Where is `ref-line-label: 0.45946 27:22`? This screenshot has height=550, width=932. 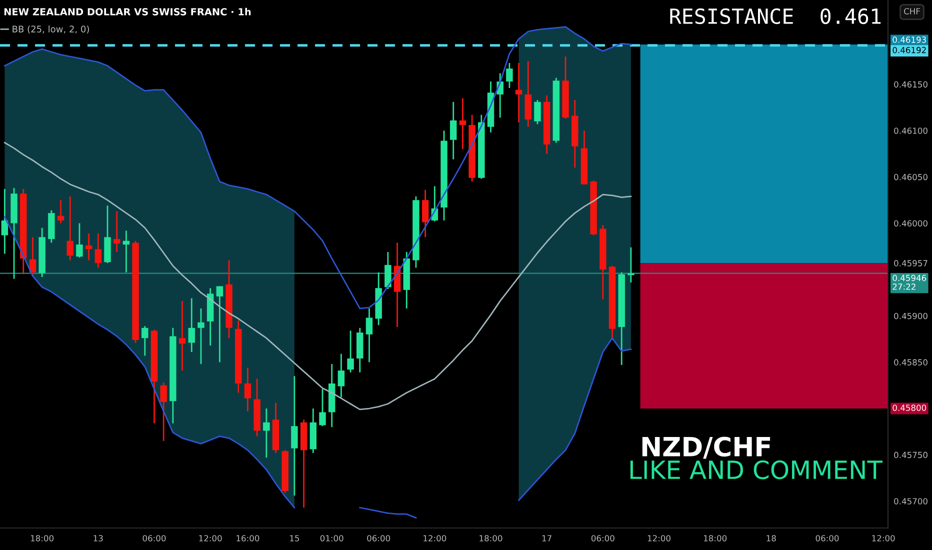
ref-line-label: 0.45946 27:22 is located at coordinates (909, 282).